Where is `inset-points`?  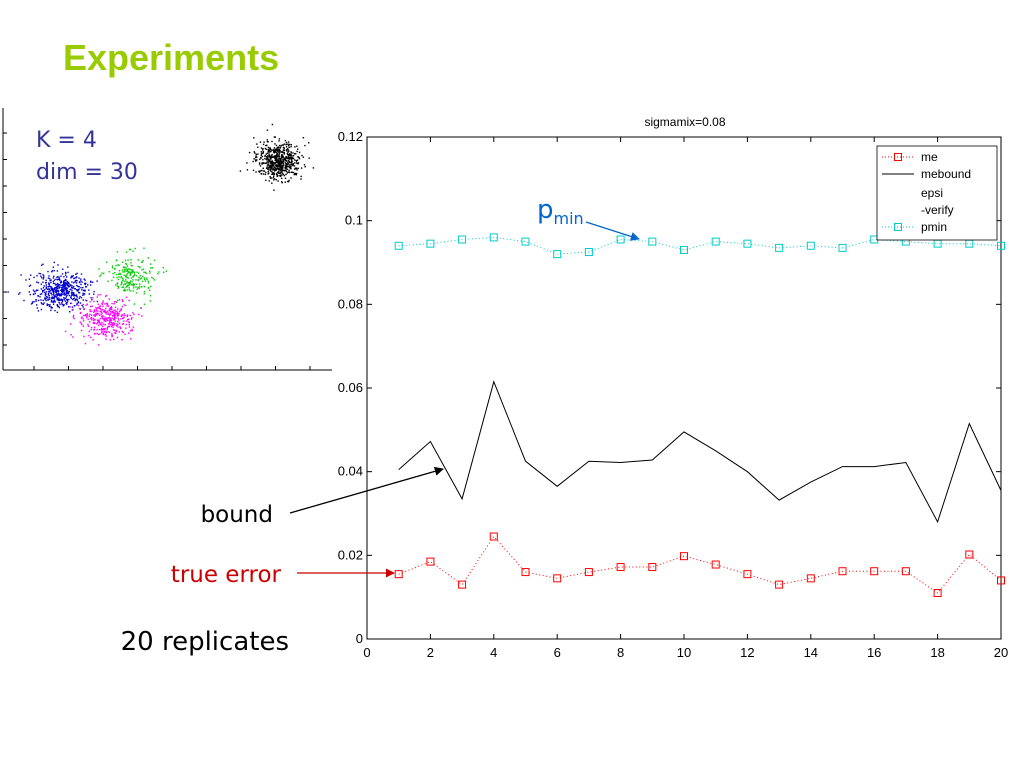 inset-points is located at coordinates (161, 234).